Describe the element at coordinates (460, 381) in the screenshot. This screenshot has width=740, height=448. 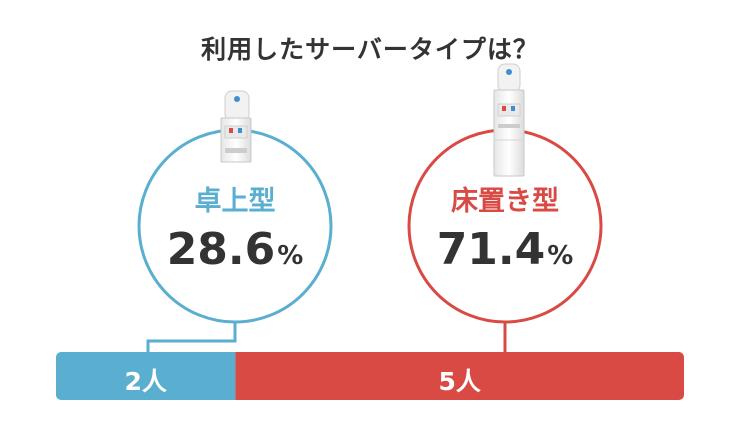
I see `floor-count-label: 5人` at that location.